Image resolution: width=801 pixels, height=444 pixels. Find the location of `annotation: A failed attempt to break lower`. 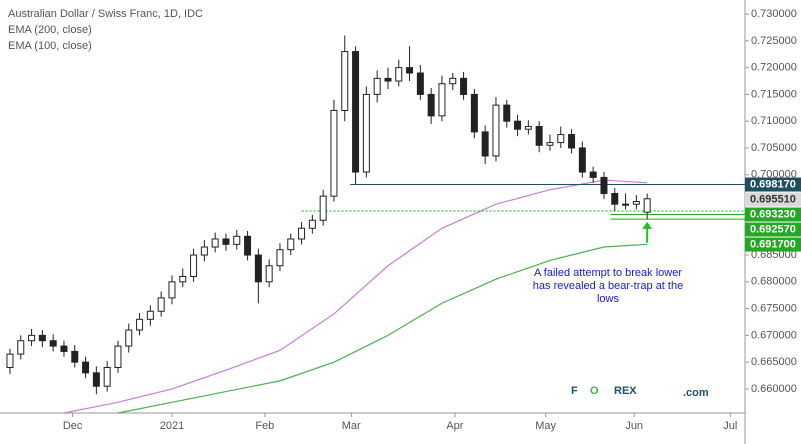

annotation: A failed attempt to break lower is located at coordinates (608, 273).